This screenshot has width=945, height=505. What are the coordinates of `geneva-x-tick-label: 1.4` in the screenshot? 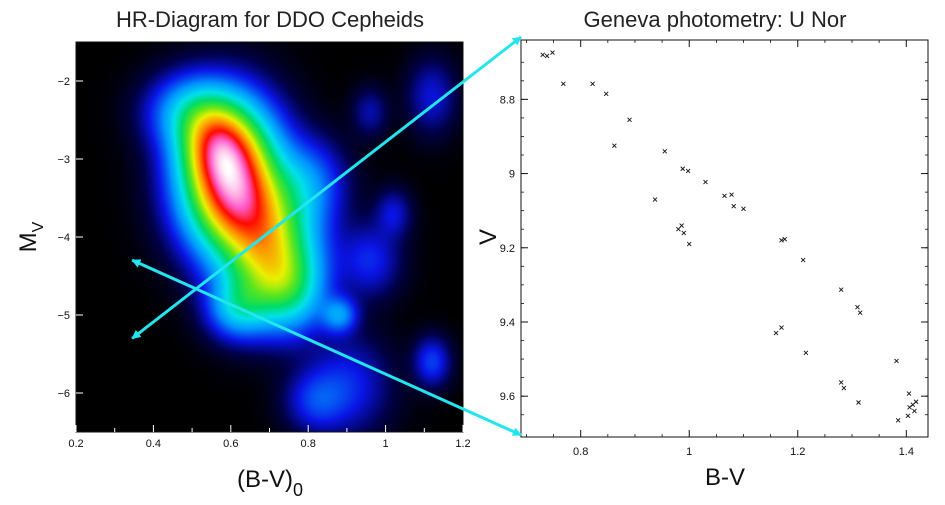 It's located at (906, 452).